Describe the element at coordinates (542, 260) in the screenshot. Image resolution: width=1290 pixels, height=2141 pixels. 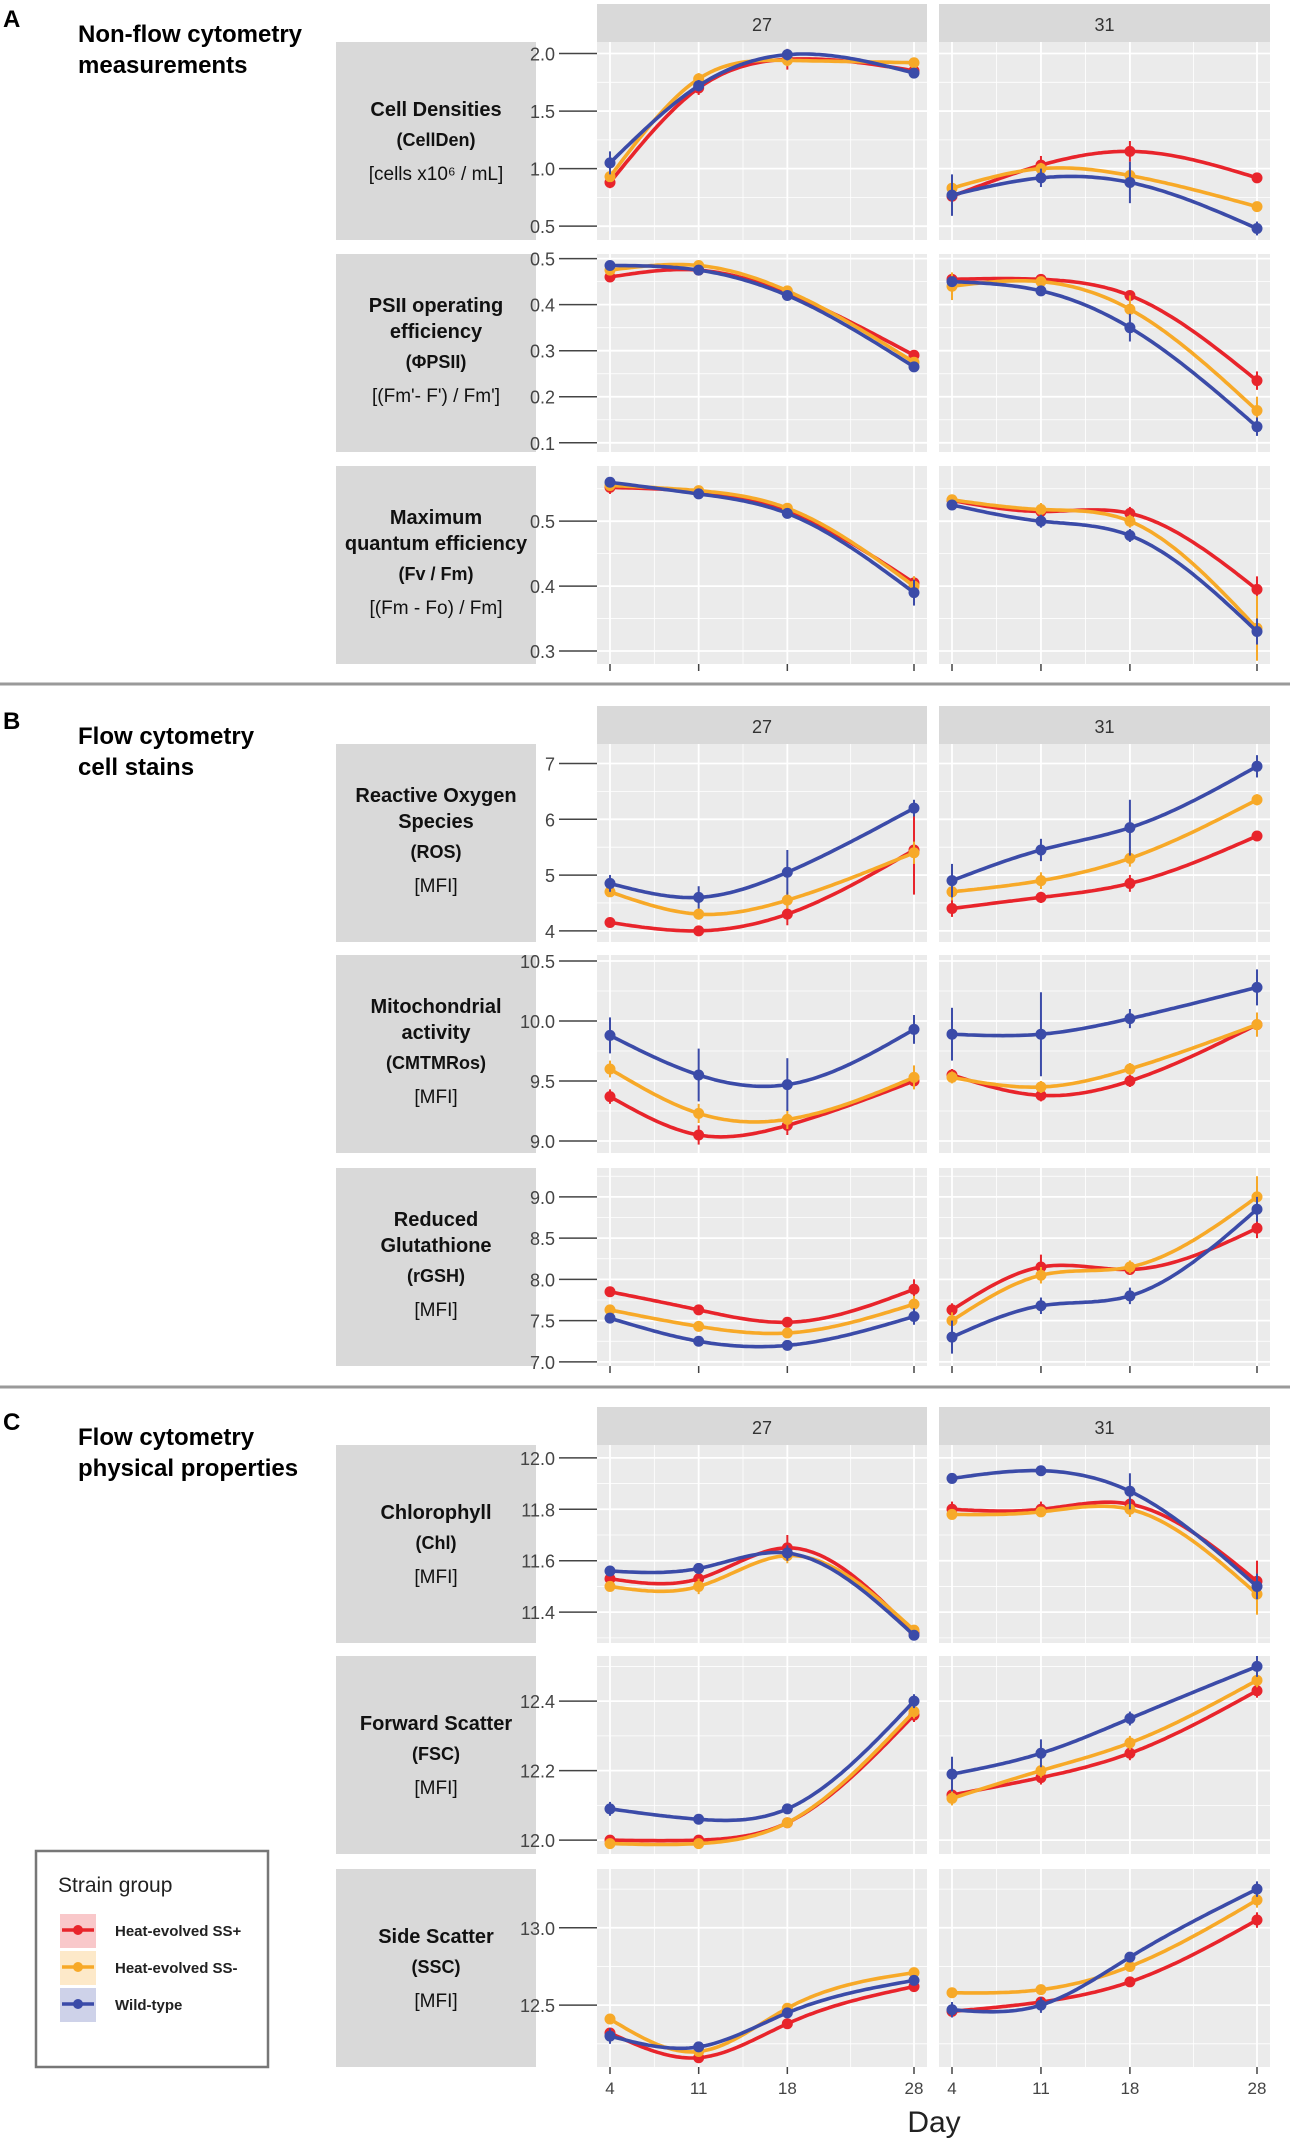
I see `y-tick-label: 0.5` at that location.